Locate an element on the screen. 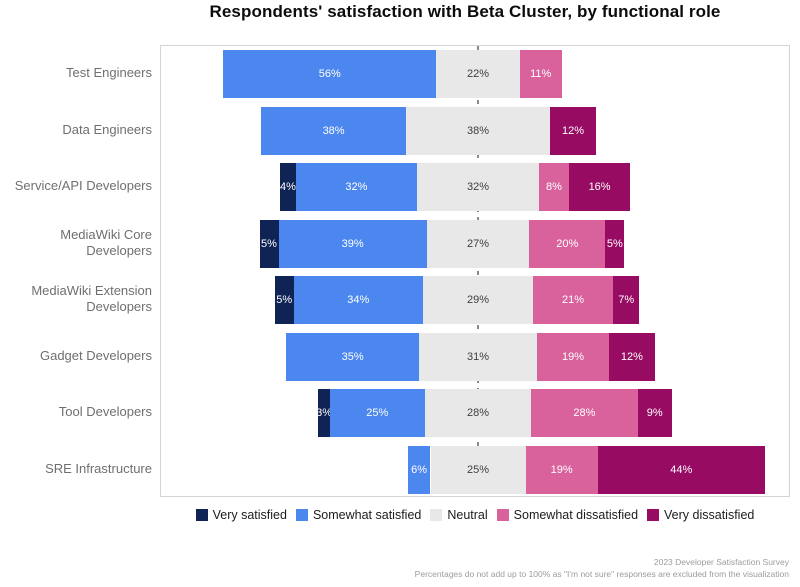 The width and height of the screenshot is (800, 587). bar-value-label: 56% is located at coordinates (329, 74).